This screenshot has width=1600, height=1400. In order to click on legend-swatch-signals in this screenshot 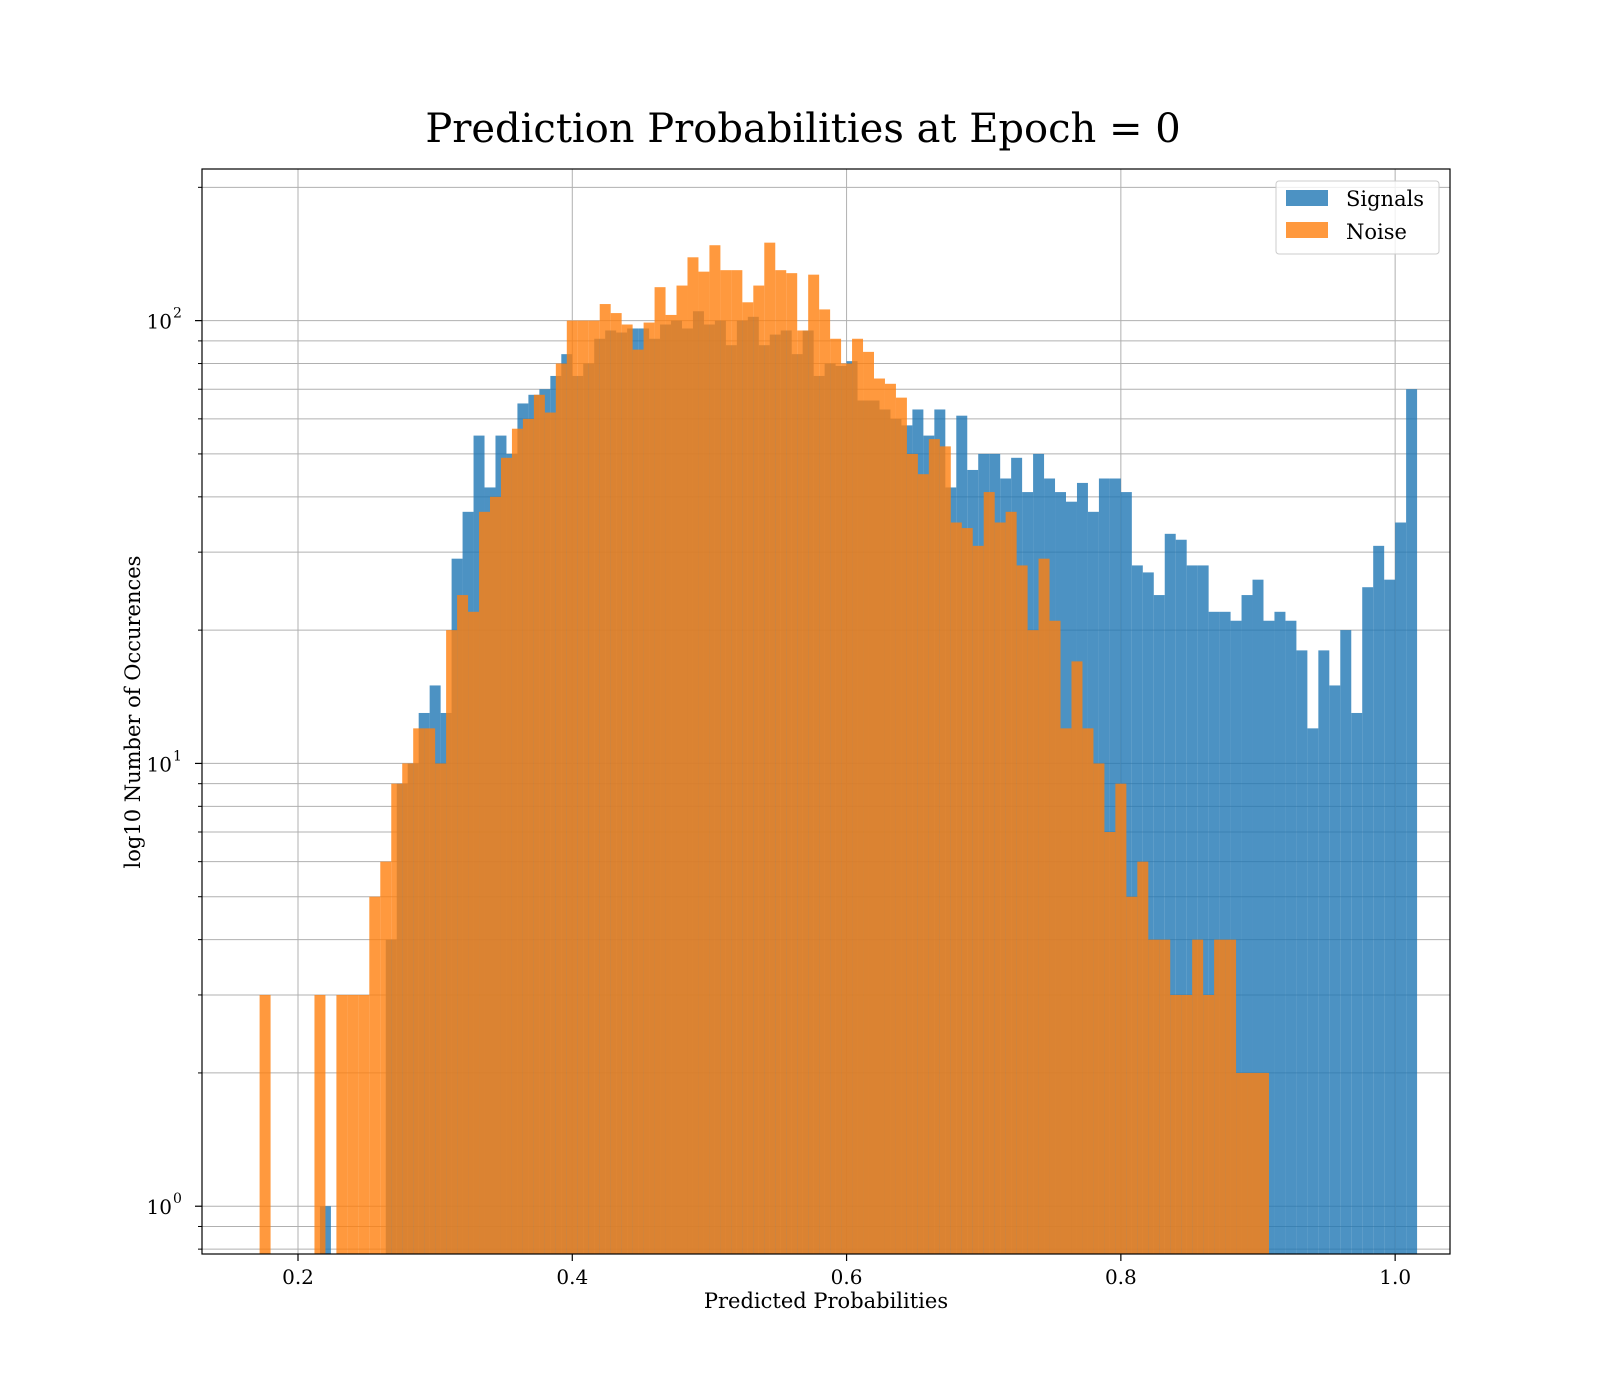, I will do `click(1307, 198)`.